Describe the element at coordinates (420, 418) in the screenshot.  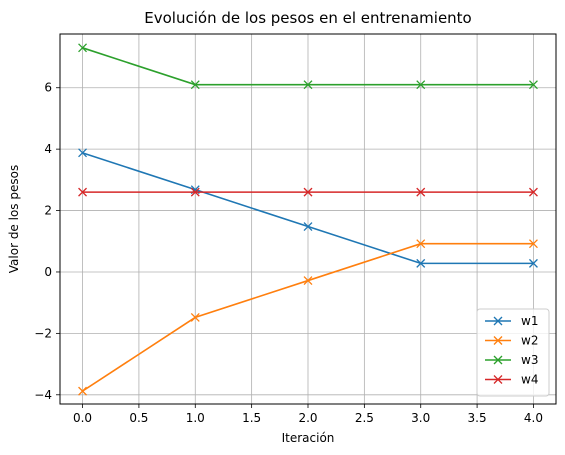
I see `x-tick-label: 3.0` at that location.